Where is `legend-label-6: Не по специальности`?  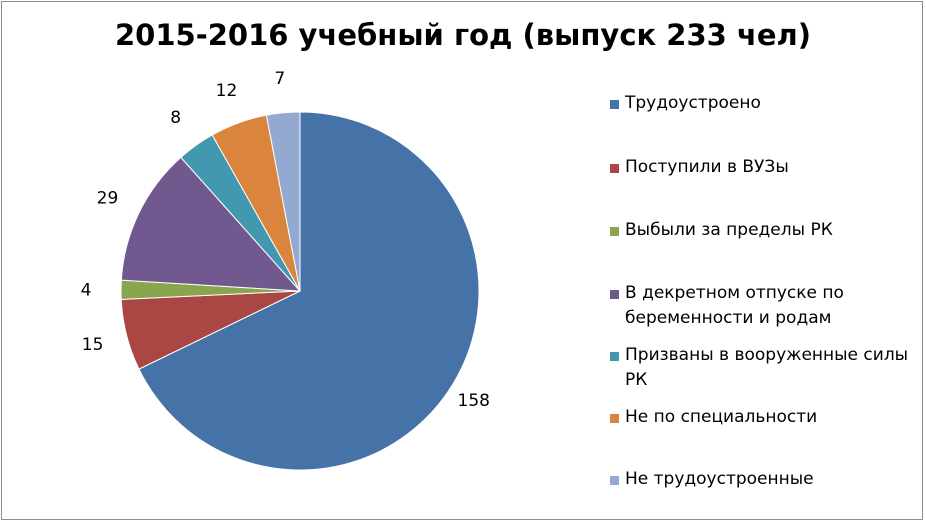
legend-label-6: Не по специальности is located at coordinates (721, 417).